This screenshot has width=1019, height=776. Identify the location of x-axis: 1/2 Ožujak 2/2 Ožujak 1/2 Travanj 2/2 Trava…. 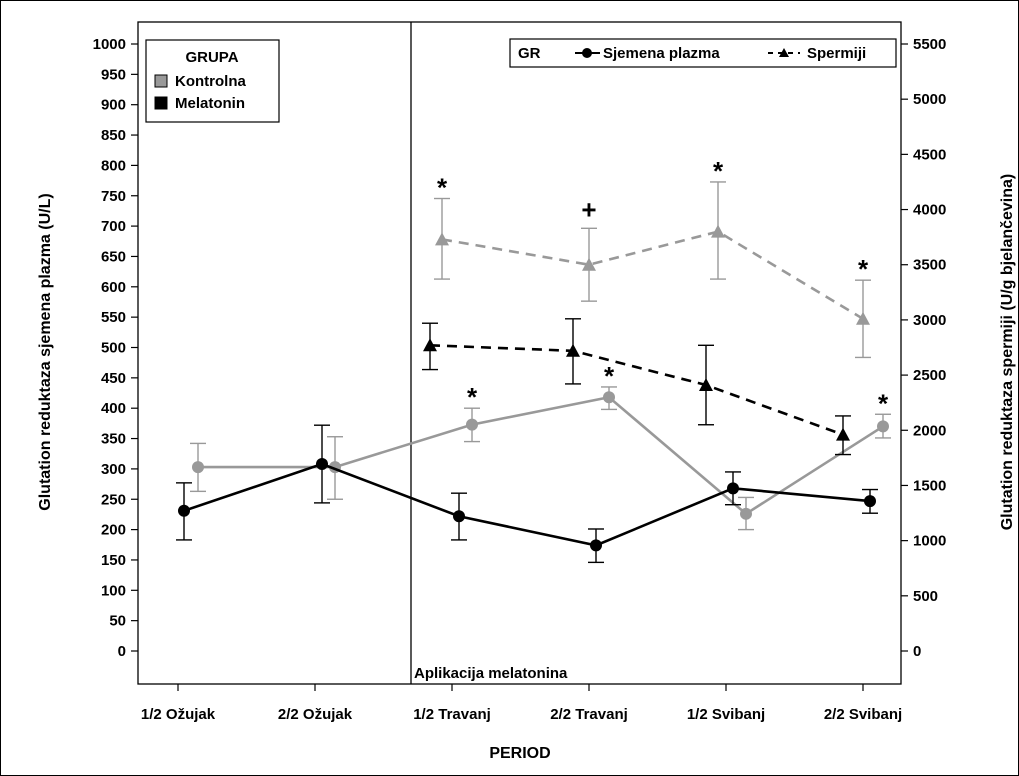
(521, 703).